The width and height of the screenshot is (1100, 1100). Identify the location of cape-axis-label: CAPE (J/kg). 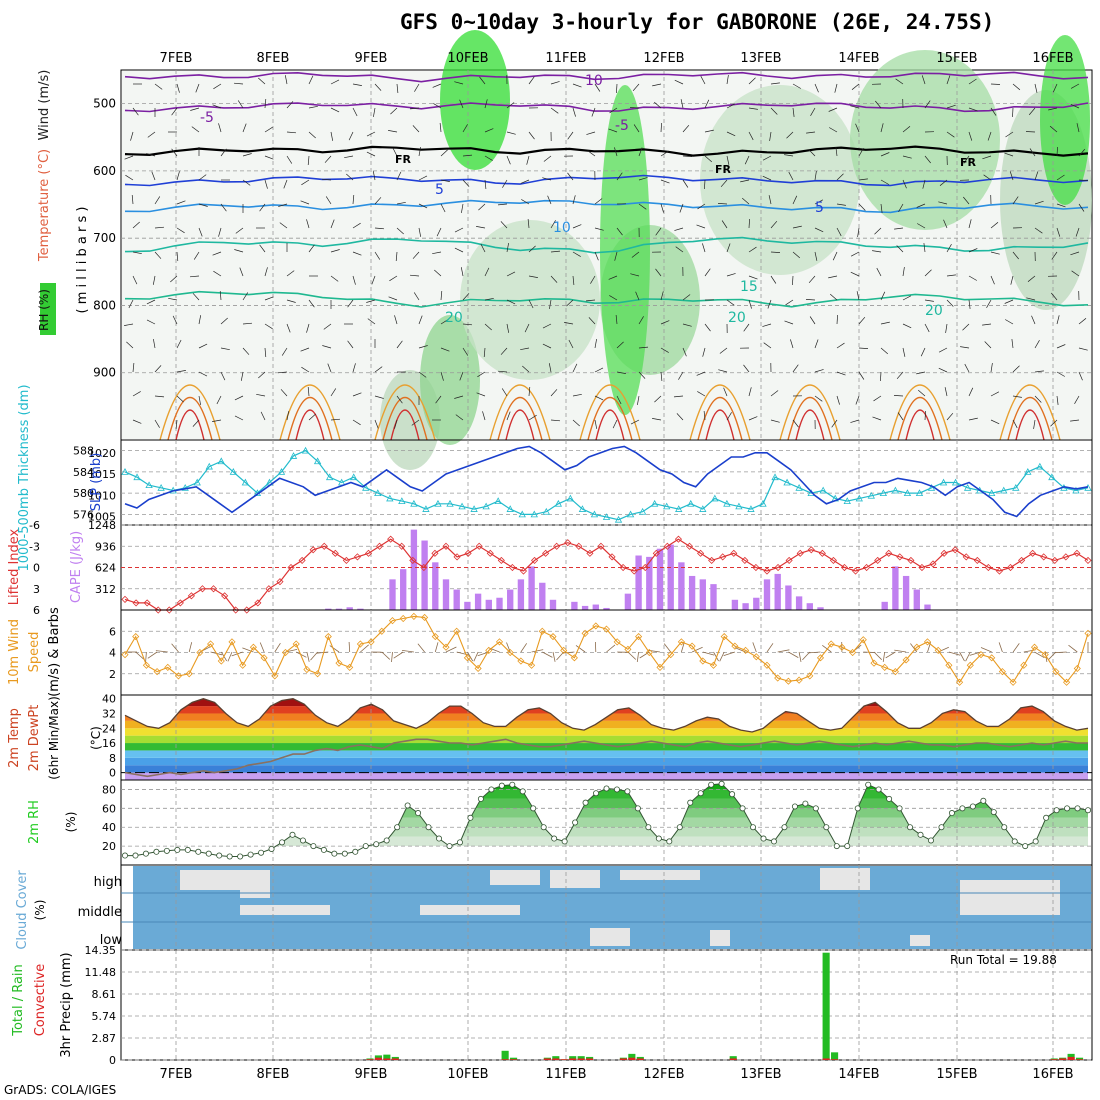
(76, 567).